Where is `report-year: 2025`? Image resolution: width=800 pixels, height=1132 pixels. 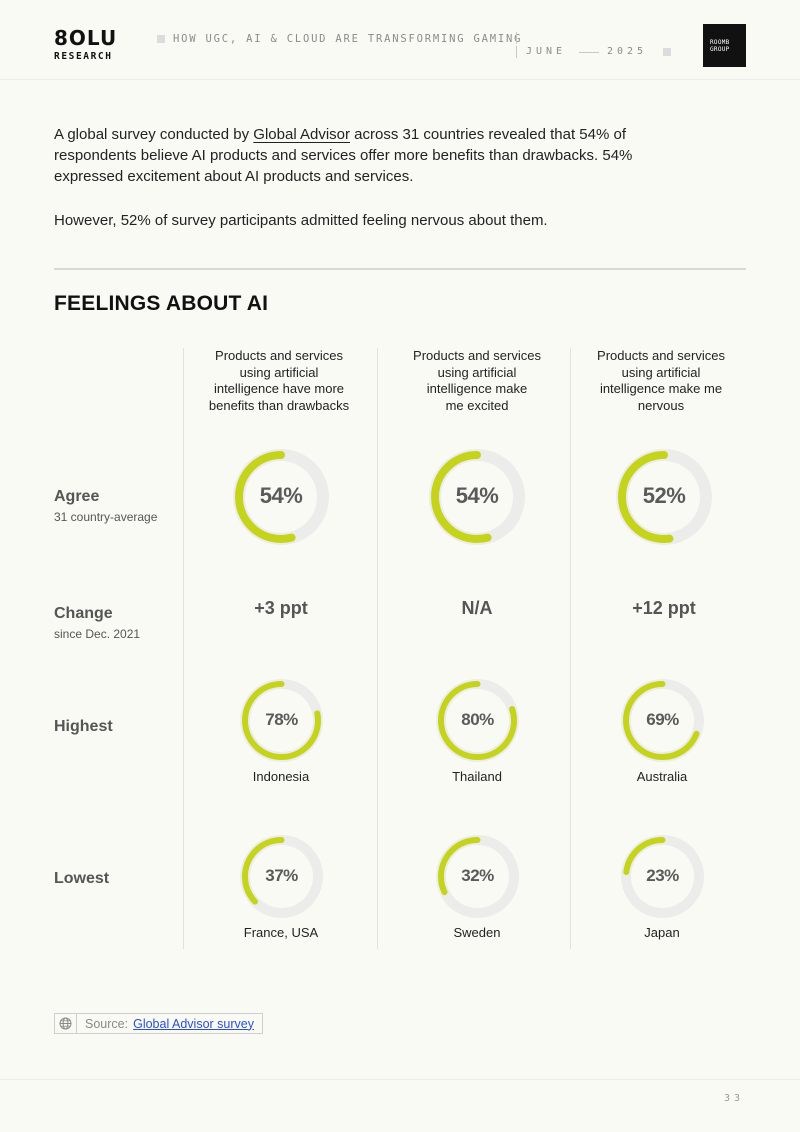
report-year: 2025 is located at coordinates (627, 51).